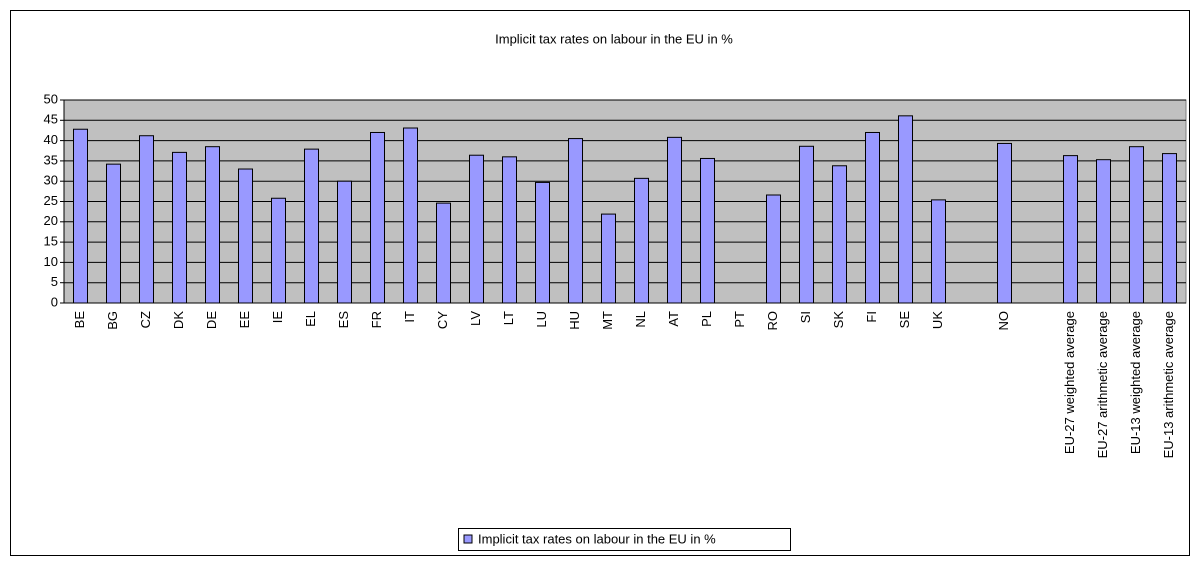 Image resolution: width=1198 pixels, height=563 pixels. Describe the element at coordinates (772, 321) in the screenshot. I see `x-tick-label: RO` at that location.